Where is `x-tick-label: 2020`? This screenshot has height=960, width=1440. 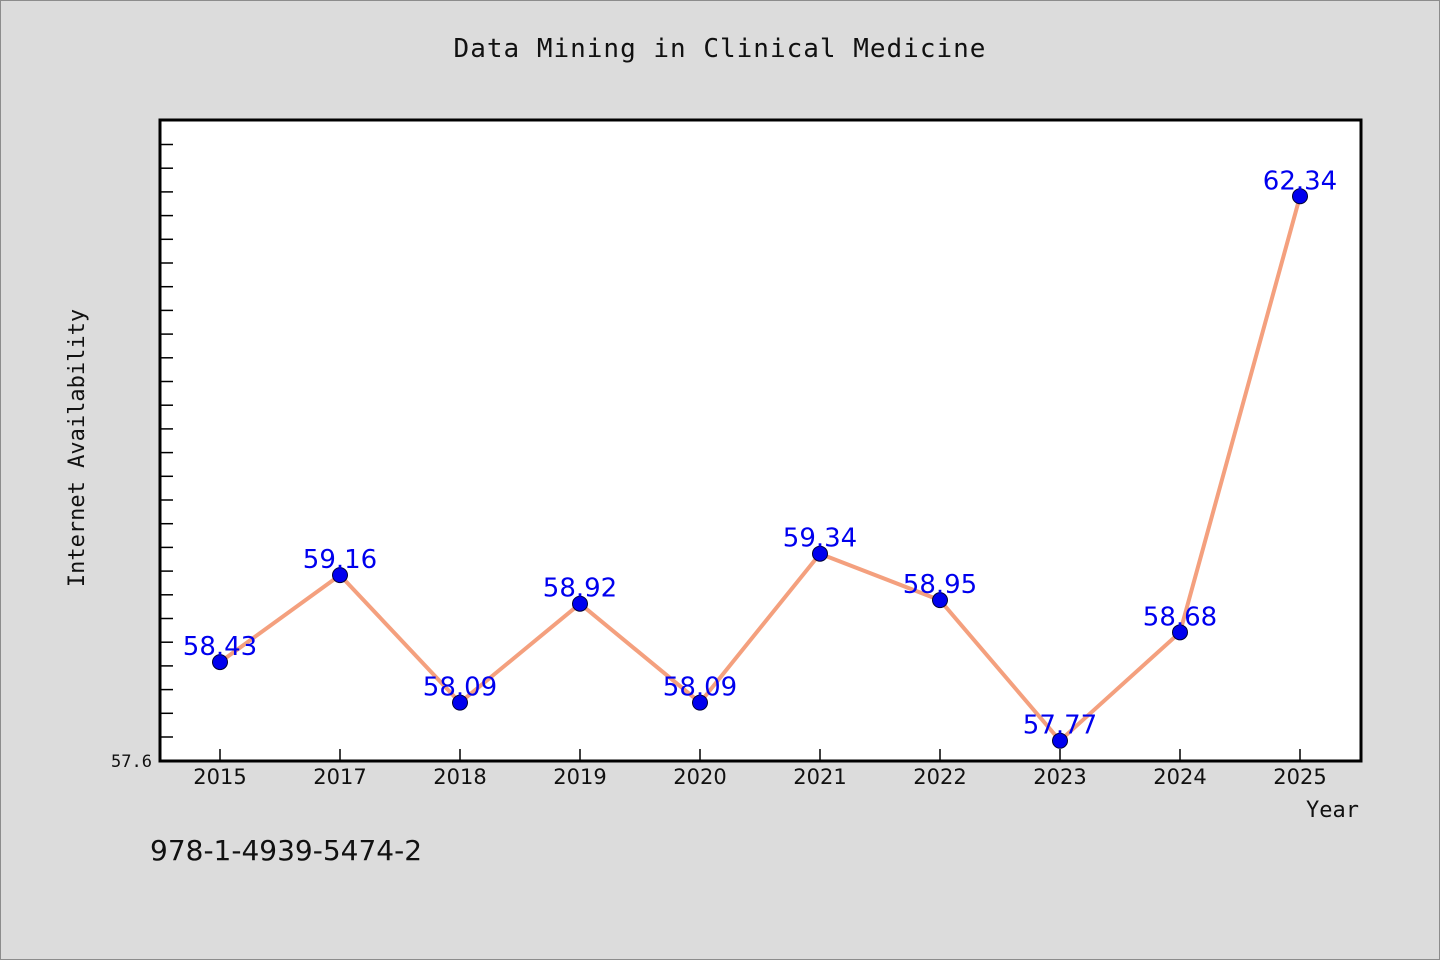
x-tick-label: 2020 is located at coordinates (699, 777).